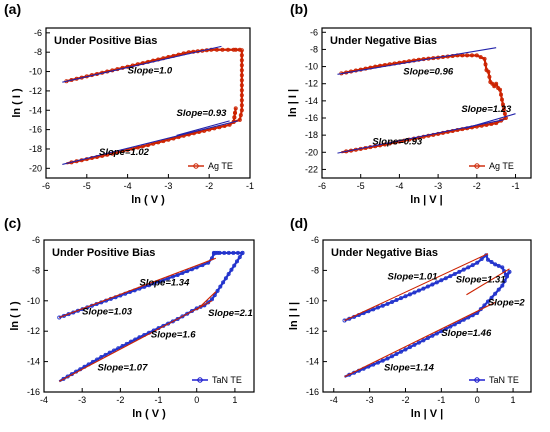 This screenshot has width=550, height=432. I want to click on slope-annotation: Slope=2, so click(506, 302).